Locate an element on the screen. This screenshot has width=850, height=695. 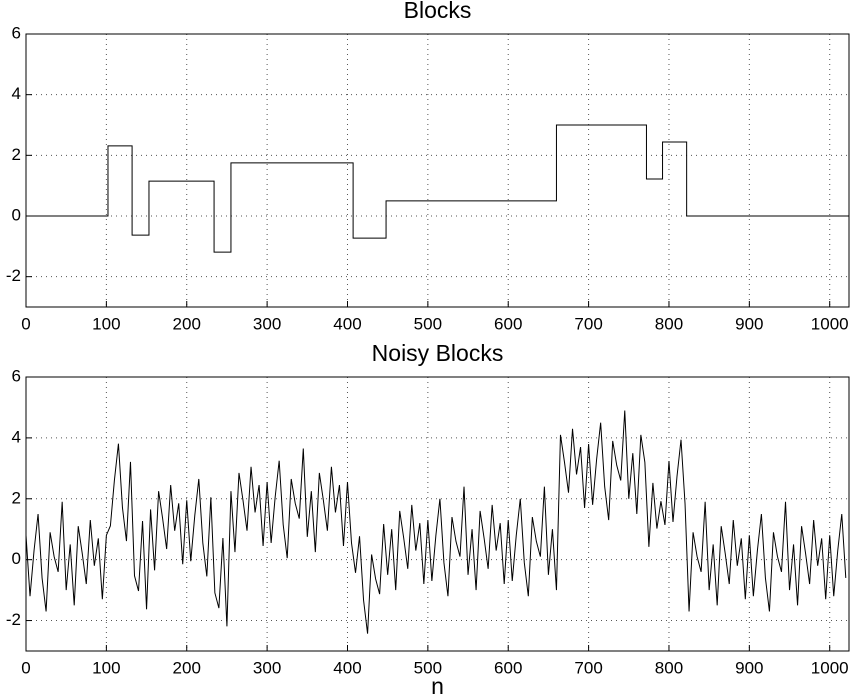
chart-title: Blocks is located at coordinates (438, 11).